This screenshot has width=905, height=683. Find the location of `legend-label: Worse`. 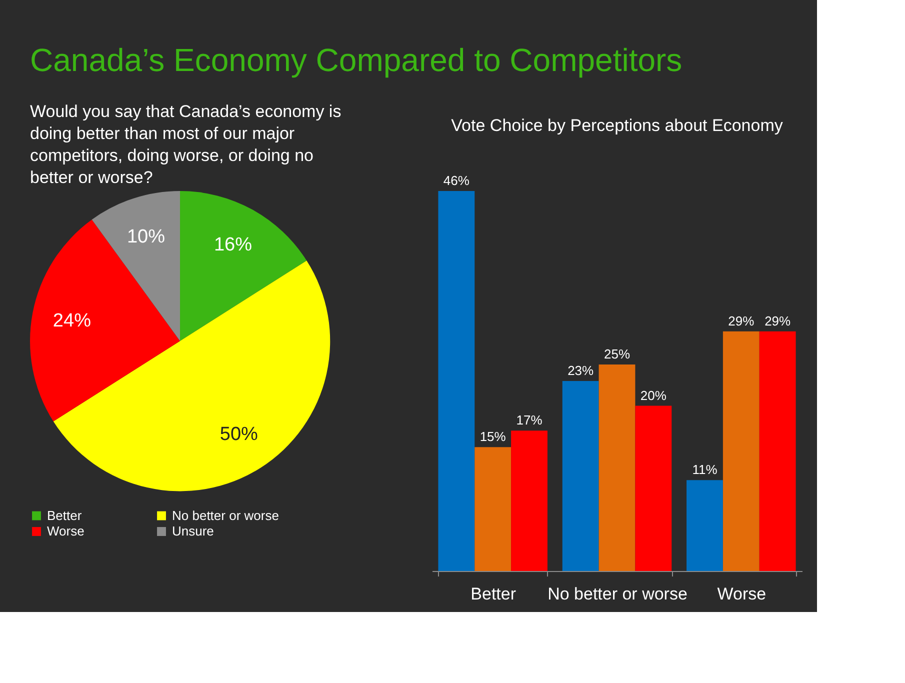

legend-label: Worse is located at coordinates (65, 531).